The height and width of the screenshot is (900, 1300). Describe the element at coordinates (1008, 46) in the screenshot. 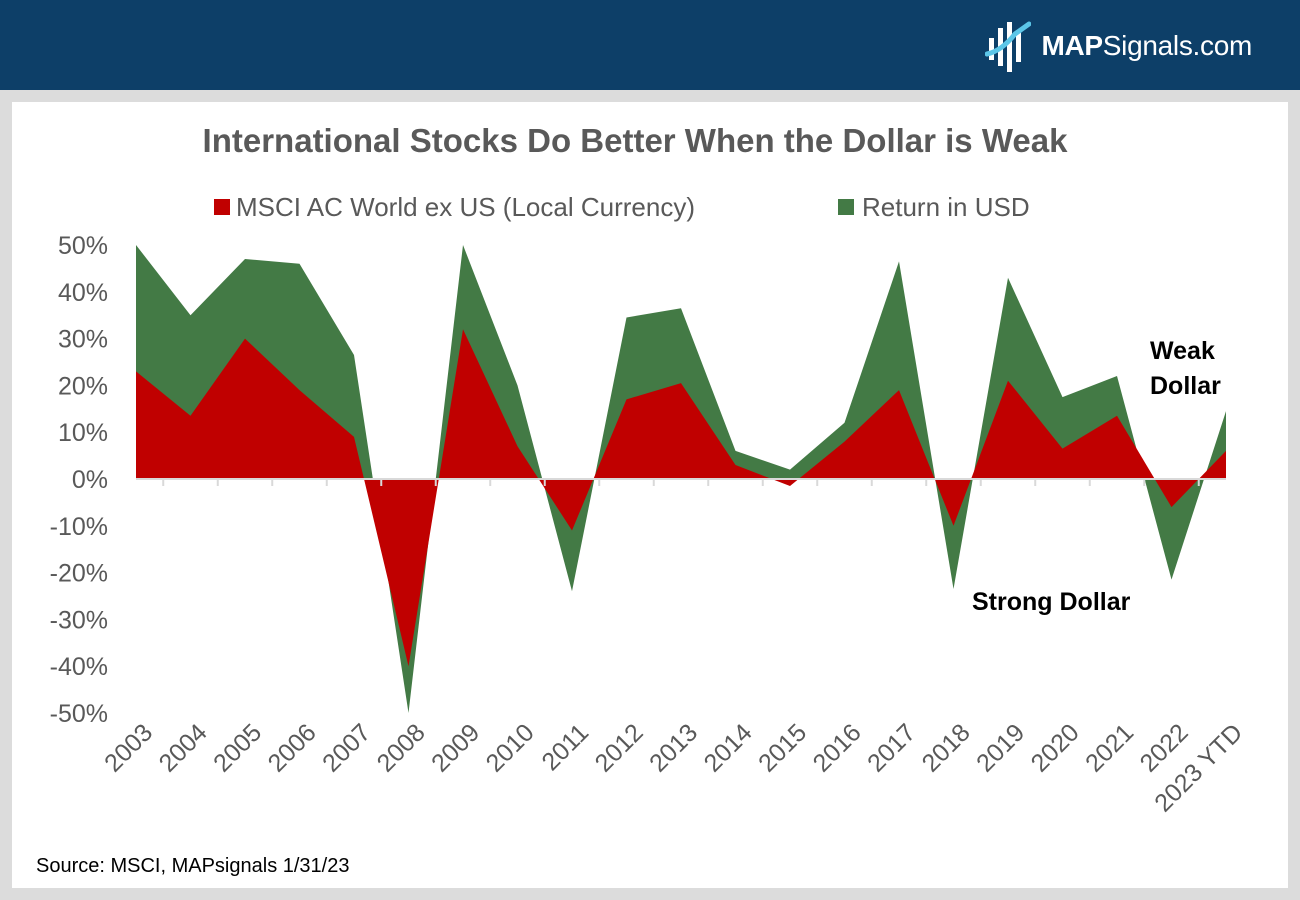

I see `mapsignals-logo-icon` at that location.